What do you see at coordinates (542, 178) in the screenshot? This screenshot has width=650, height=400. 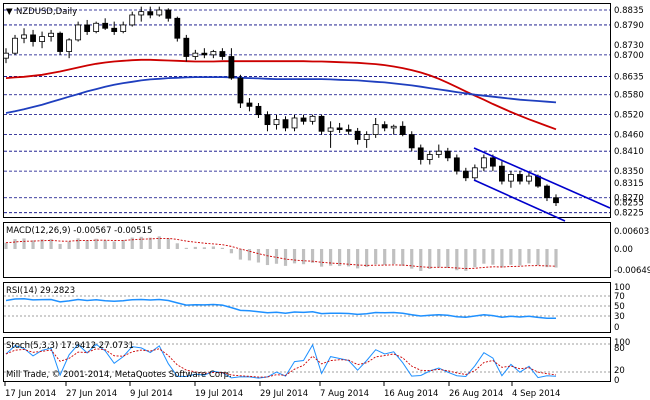 I see `channel-upper-line` at bounding box center [542, 178].